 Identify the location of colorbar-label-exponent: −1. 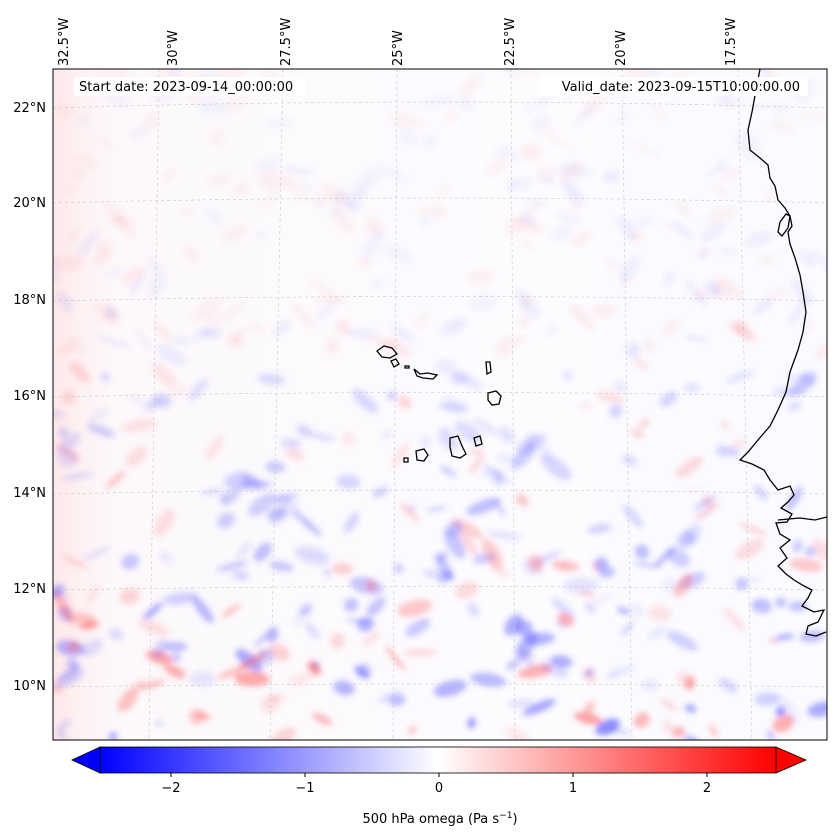
(505, 816).